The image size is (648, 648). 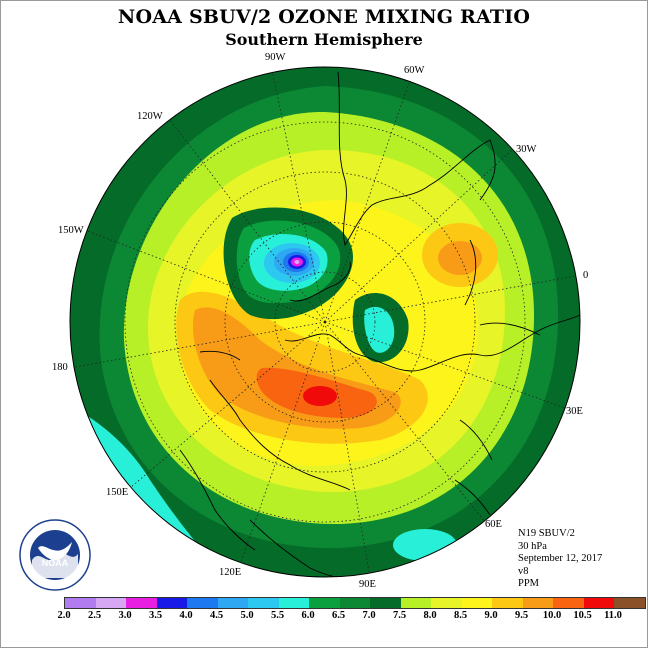 What do you see at coordinates (491, 615) in the screenshot?
I see `colorbar-tick-label: 9.0` at bounding box center [491, 615].